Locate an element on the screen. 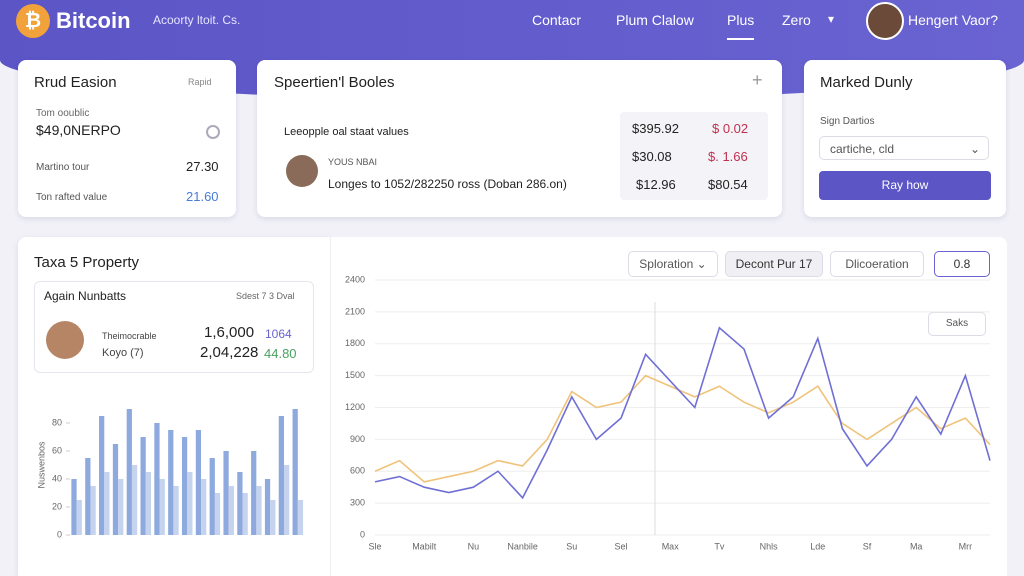  dropdown: Sploration ⌄ is located at coordinates (673, 264).